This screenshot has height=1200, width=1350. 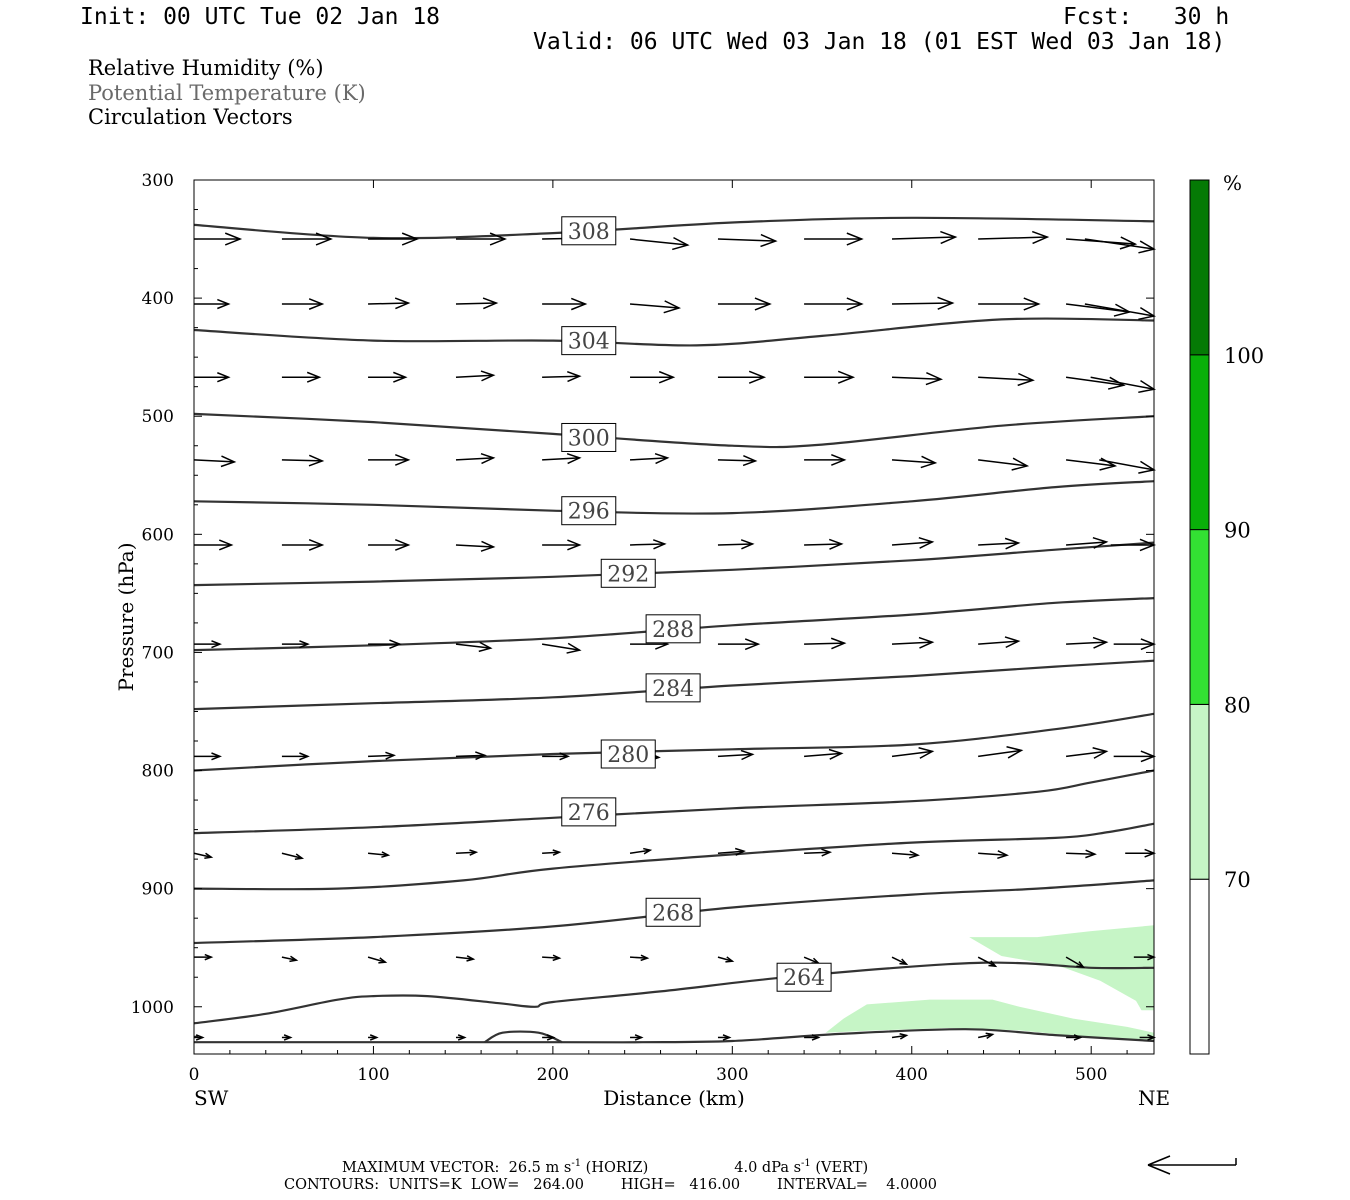 What do you see at coordinates (674, 1098) in the screenshot?
I see `x-axis-label: Distance (km)` at bounding box center [674, 1098].